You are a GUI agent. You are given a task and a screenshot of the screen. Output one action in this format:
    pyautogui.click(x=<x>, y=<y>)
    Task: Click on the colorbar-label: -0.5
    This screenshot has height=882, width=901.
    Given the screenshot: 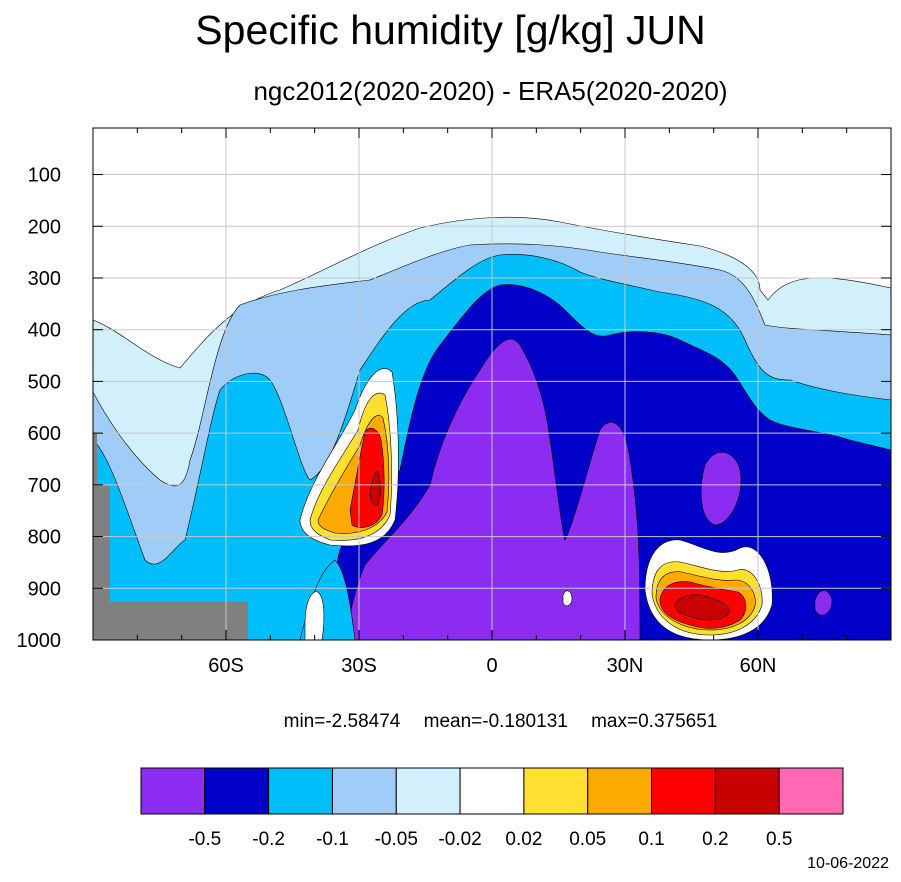 What is the action you would take?
    pyautogui.click(x=204, y=839)
    